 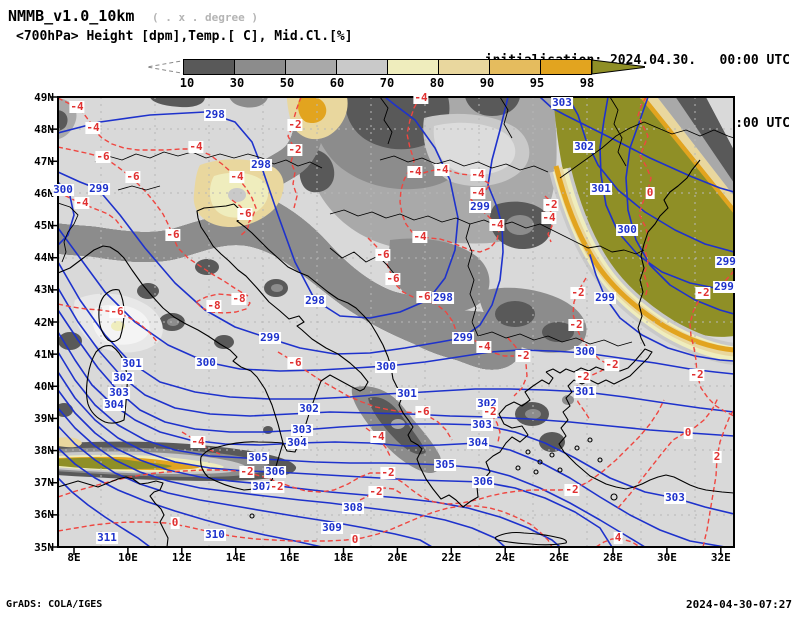 What do you see at coordinates (739, 604) in the screenshot?
I see `creation-stamp: 2024-04-30-07:27` at bounding box center [739, 604].